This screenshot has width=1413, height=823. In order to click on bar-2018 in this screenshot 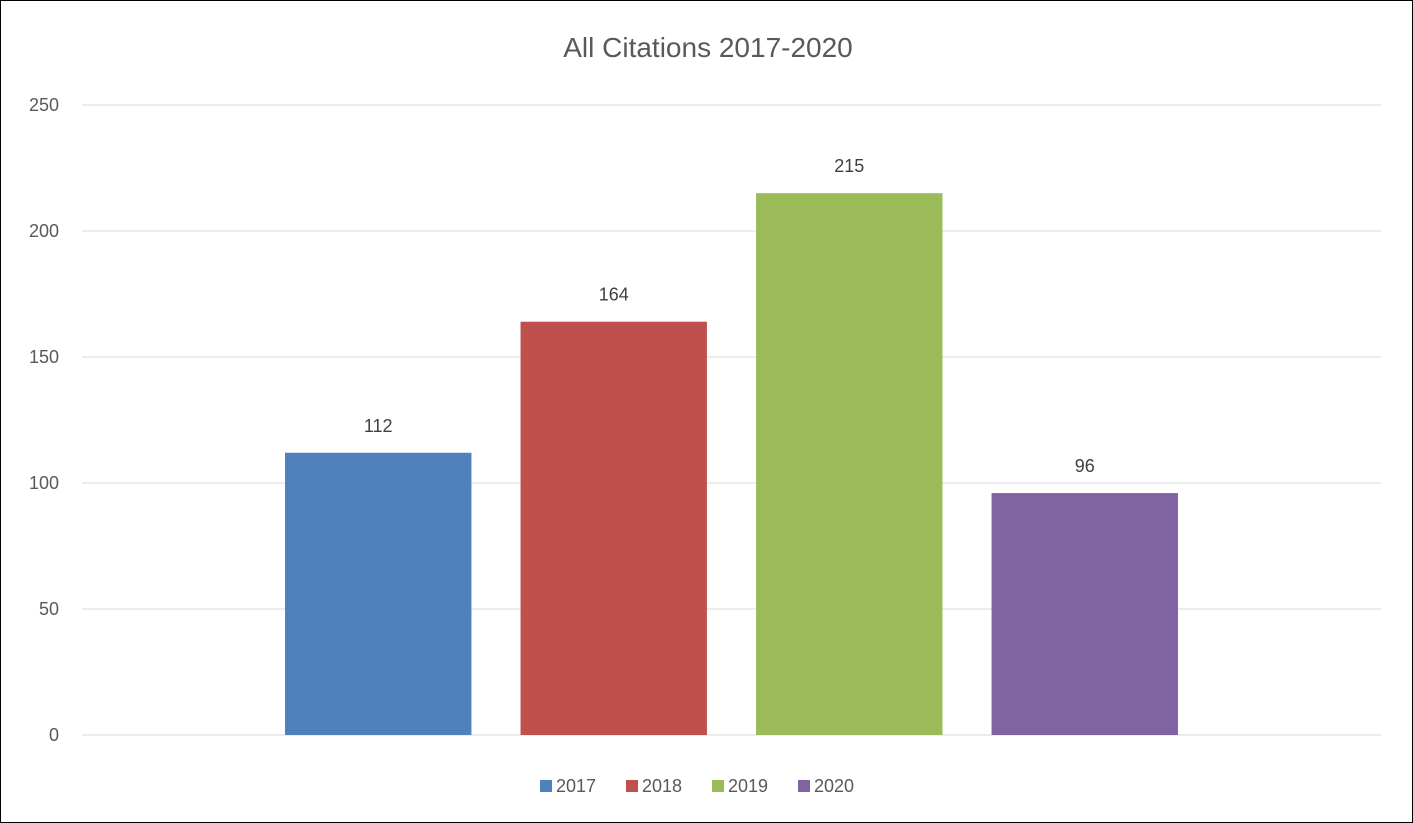, I will do `click(613, 528)`.